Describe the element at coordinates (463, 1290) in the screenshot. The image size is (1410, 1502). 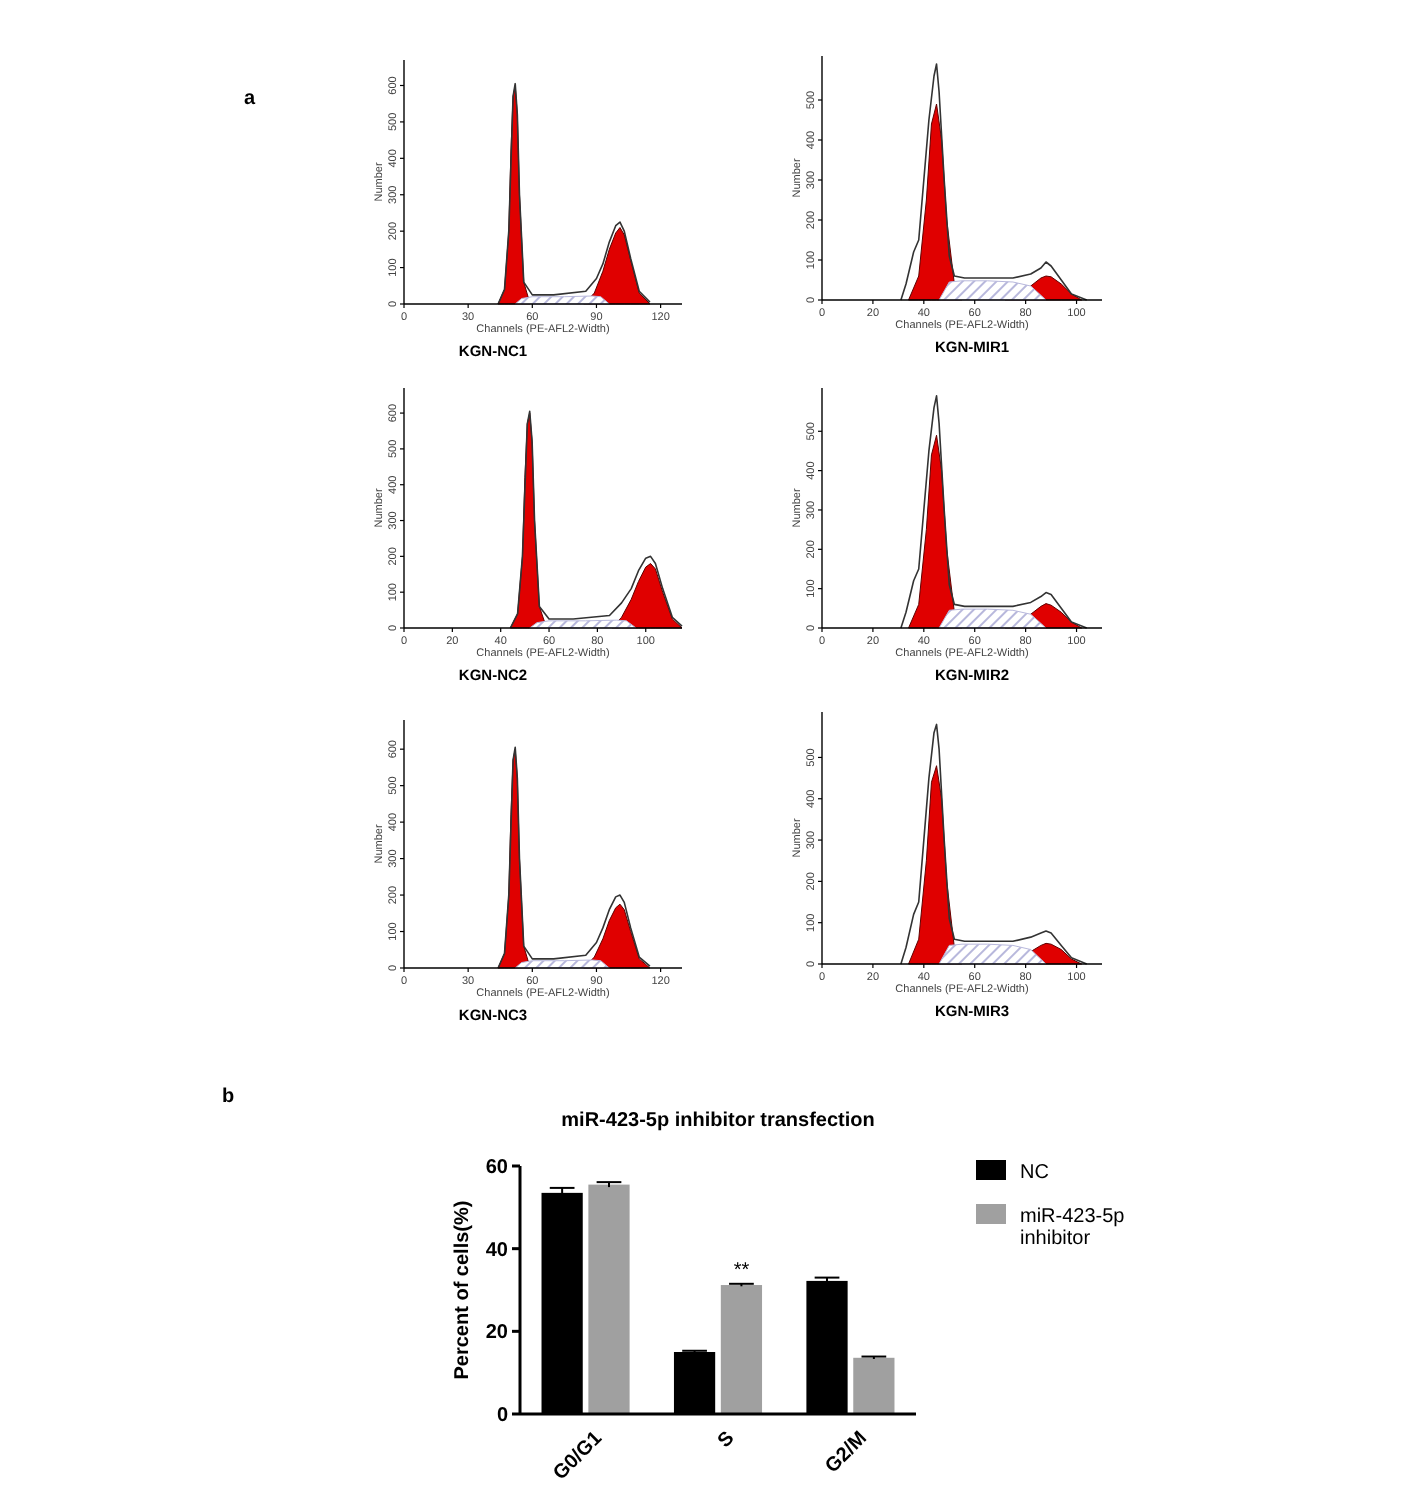
I see `y-axis-title: Percent of cells(%)` at that location.